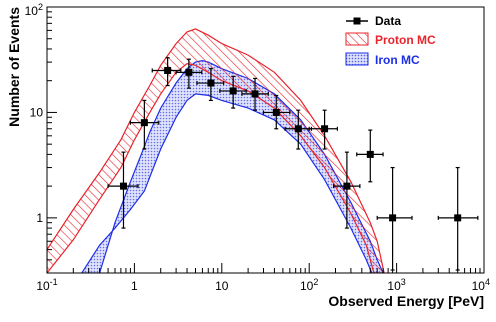 The width and height of the screenshot is (496, 322). Describe the element at coordinates (14, 67) in the screenshot. I see `y-axis-title: Number of Events` at that location.